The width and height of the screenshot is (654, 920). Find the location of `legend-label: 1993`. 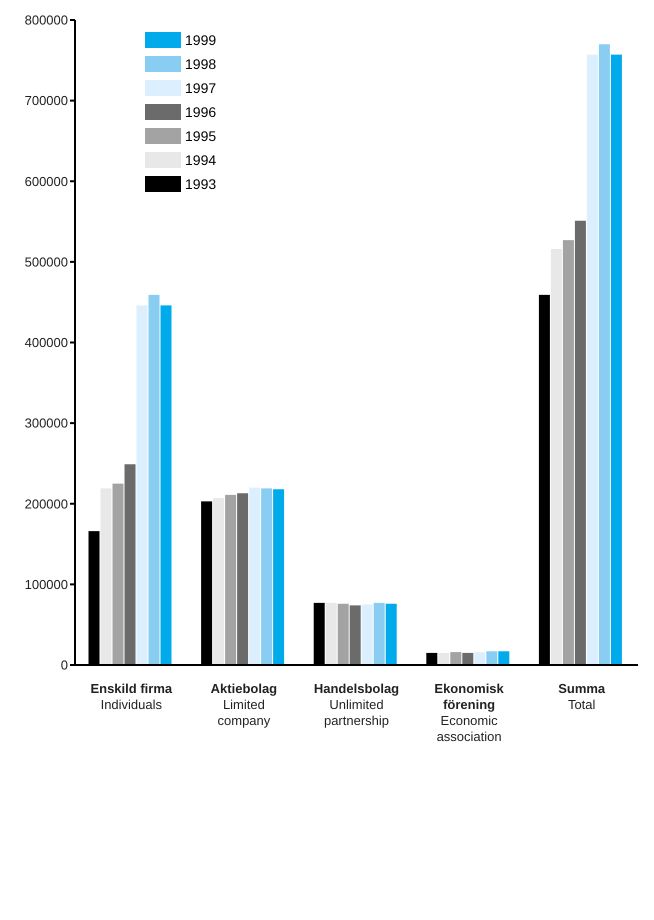

legend-label: 1993 is located at coordinates (200, 184).